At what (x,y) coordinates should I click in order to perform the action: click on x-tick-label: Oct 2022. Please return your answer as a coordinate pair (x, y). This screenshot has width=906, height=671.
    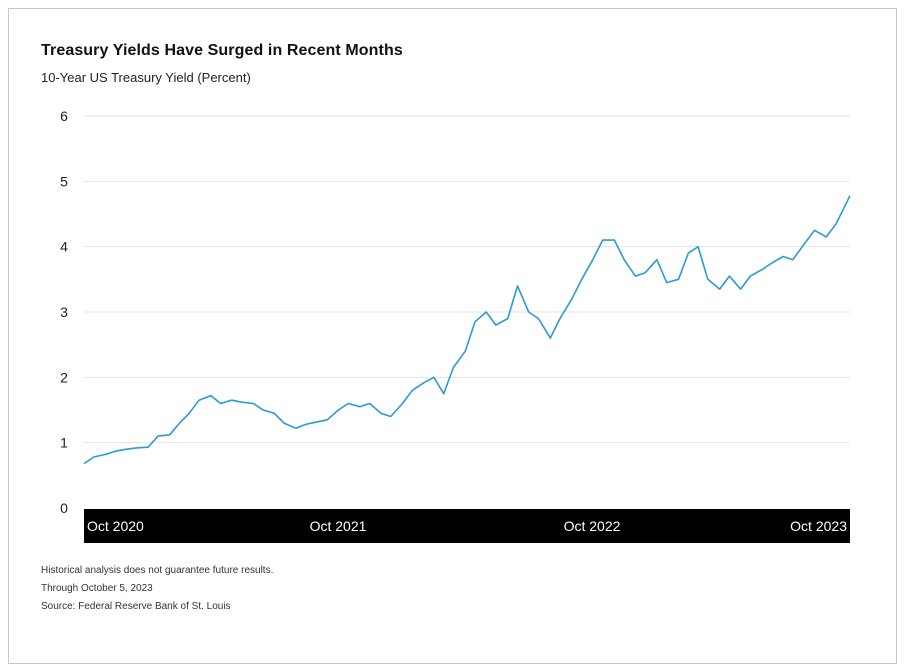
    Looking at the image, I should click on (592, 526).